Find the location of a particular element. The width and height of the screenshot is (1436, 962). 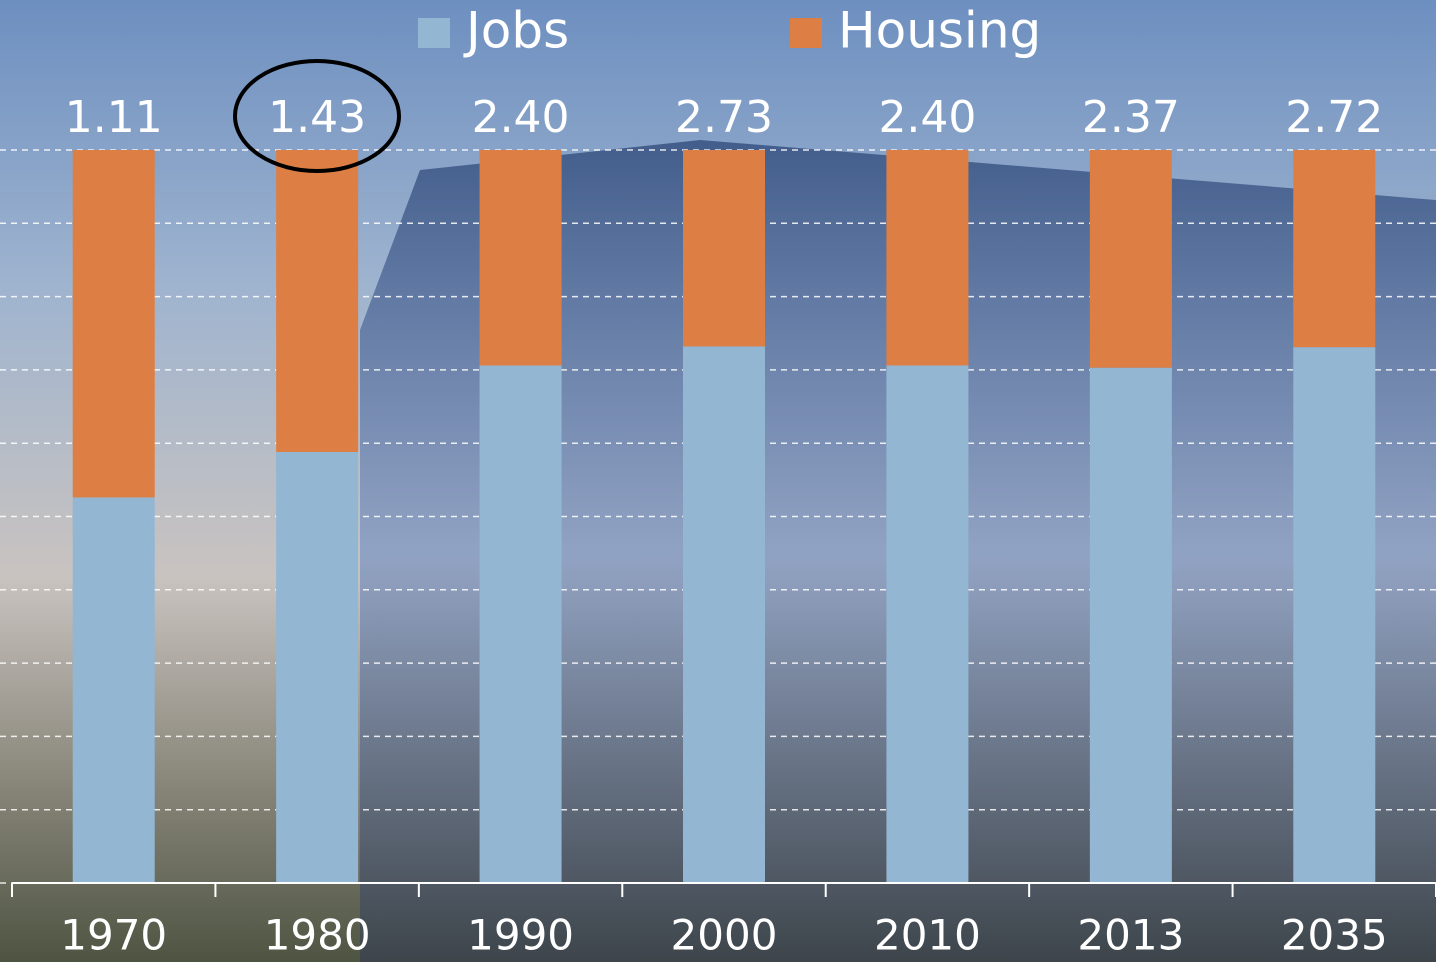

x-tick-label: 1970 is located at coordinates (113, 935).